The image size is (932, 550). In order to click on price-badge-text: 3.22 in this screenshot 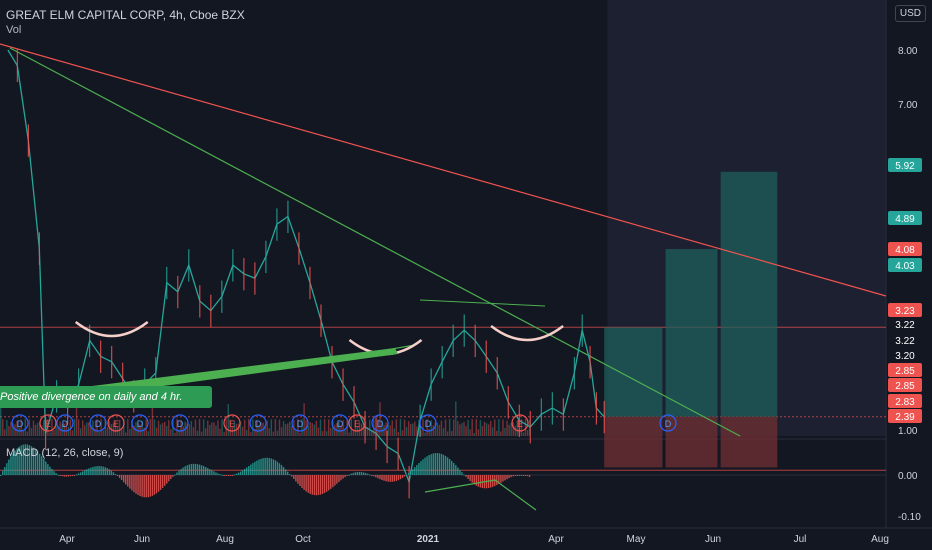, I will do `click(905, 341)`.